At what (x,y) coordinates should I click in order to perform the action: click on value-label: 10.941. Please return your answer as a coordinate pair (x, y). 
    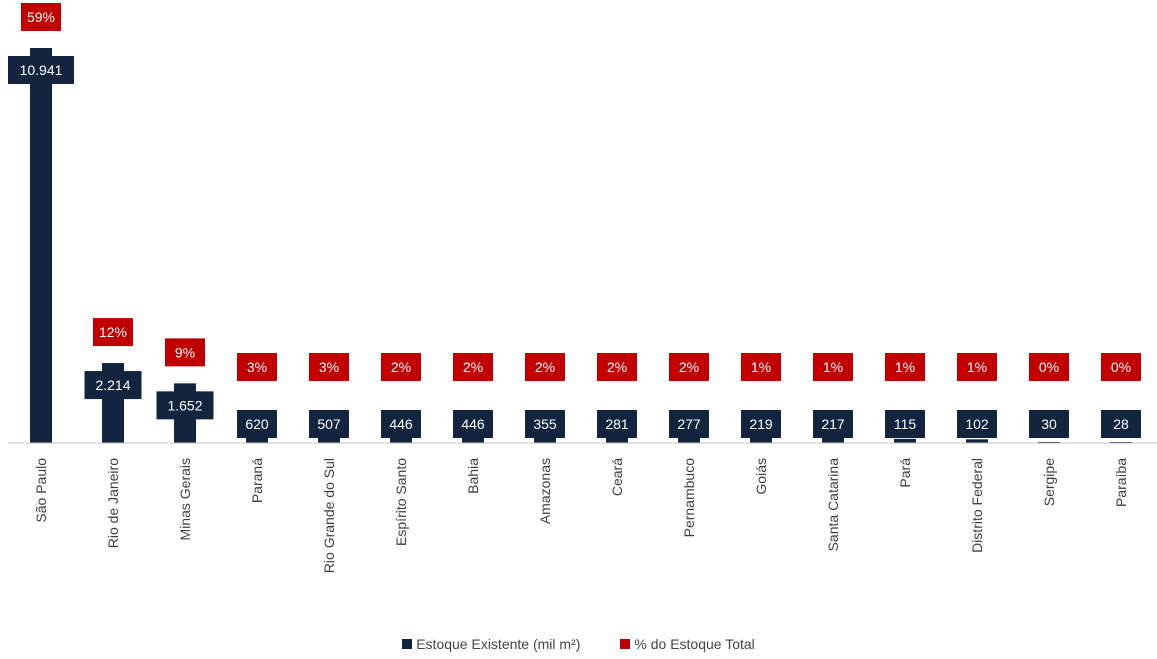
    Looking at the image, I should click on (41, 70).